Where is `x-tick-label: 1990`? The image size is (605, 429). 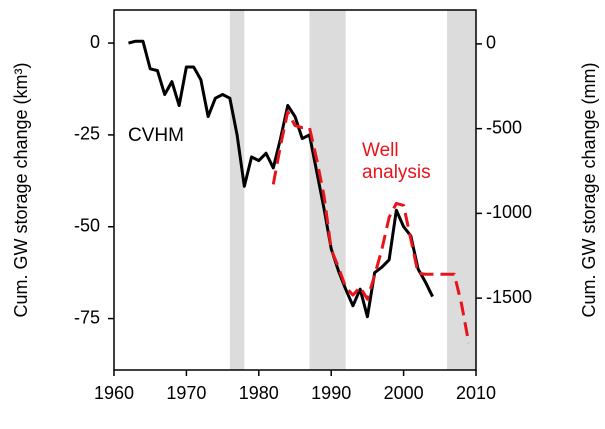 x-tick-label: 1990 is located at coordinates (331, 393).